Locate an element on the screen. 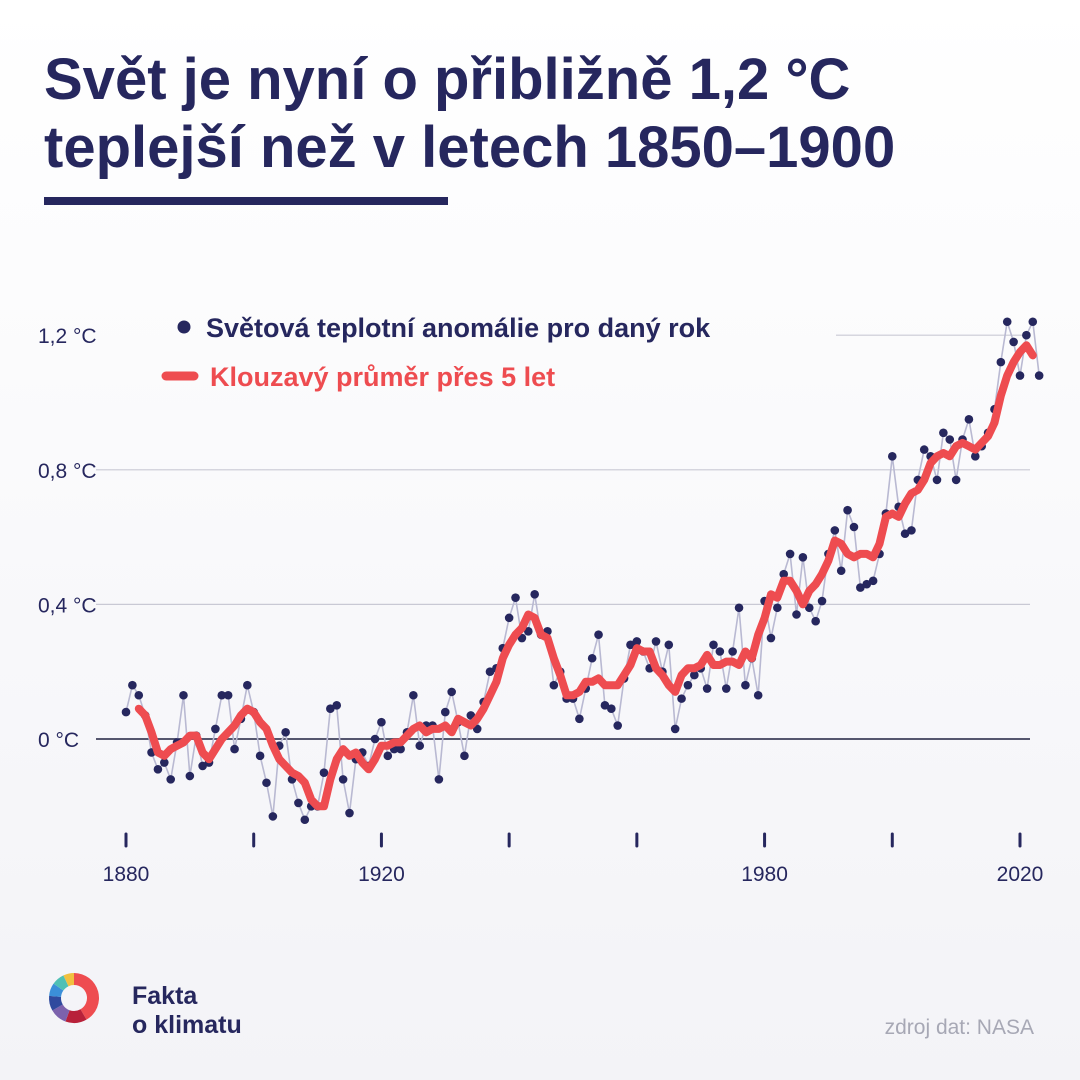 This screenshot has width=1080, height=1080. x-tick-label: 1880 is located at coordinates (126, 874).